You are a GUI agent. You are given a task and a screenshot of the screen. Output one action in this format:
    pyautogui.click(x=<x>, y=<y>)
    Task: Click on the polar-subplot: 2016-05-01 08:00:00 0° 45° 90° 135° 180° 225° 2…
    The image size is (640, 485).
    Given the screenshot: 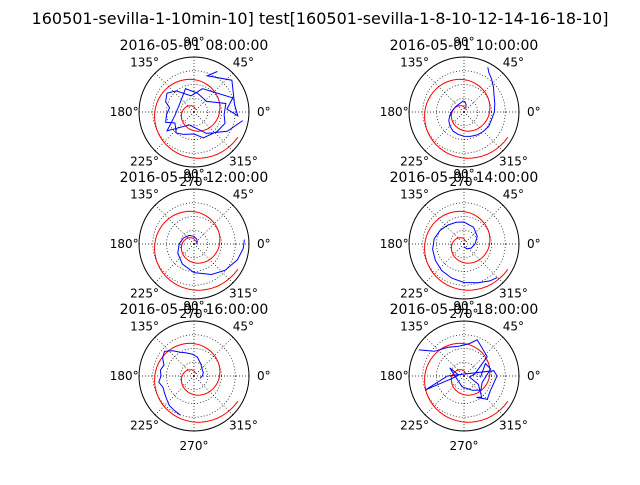 What is the action you would take?
    pyautogui.click(x=190, y=112)
    